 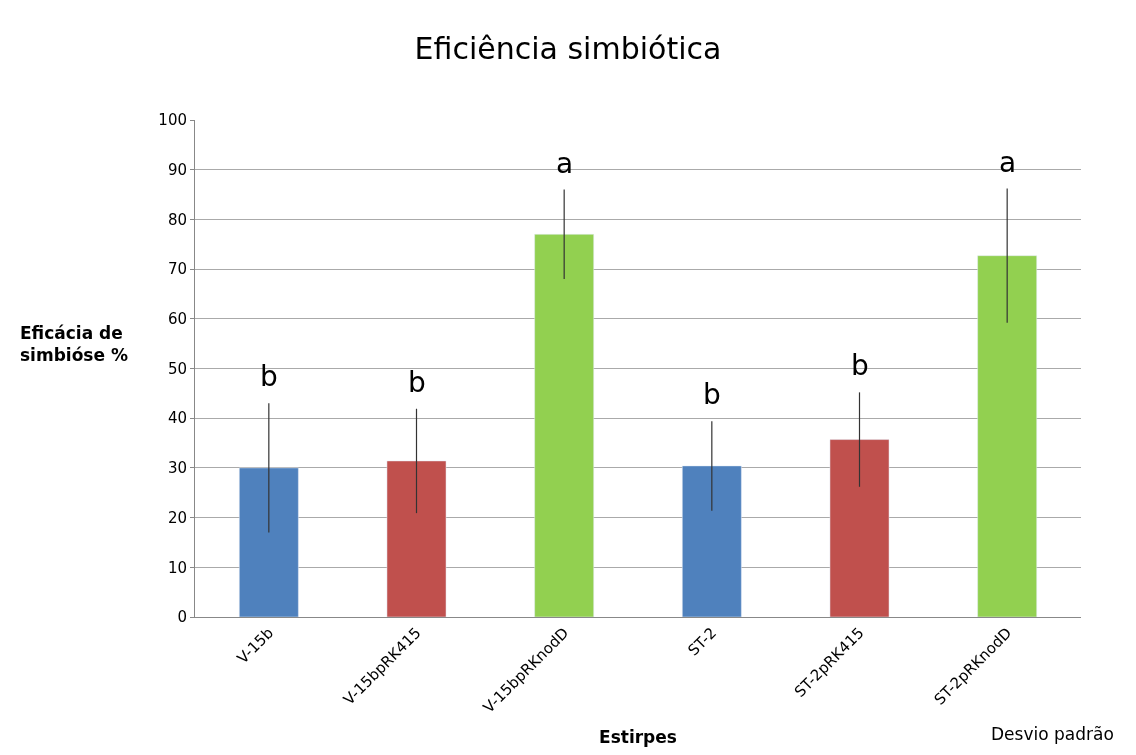 What do you see at coordinates (177, 269) in the screenshot?
I see `y-tick-label: 70` at bounding box center [177, 269].